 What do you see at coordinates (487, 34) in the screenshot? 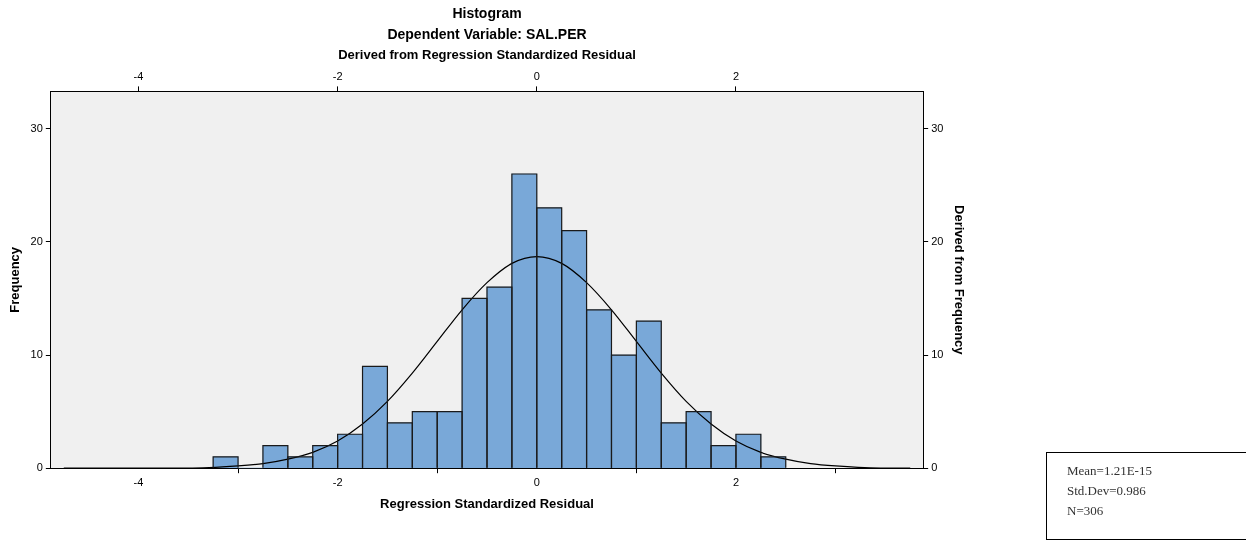
I see `chart-subtitle: Dependent Variable: SAL.PER` at bounding box center [487, 34].